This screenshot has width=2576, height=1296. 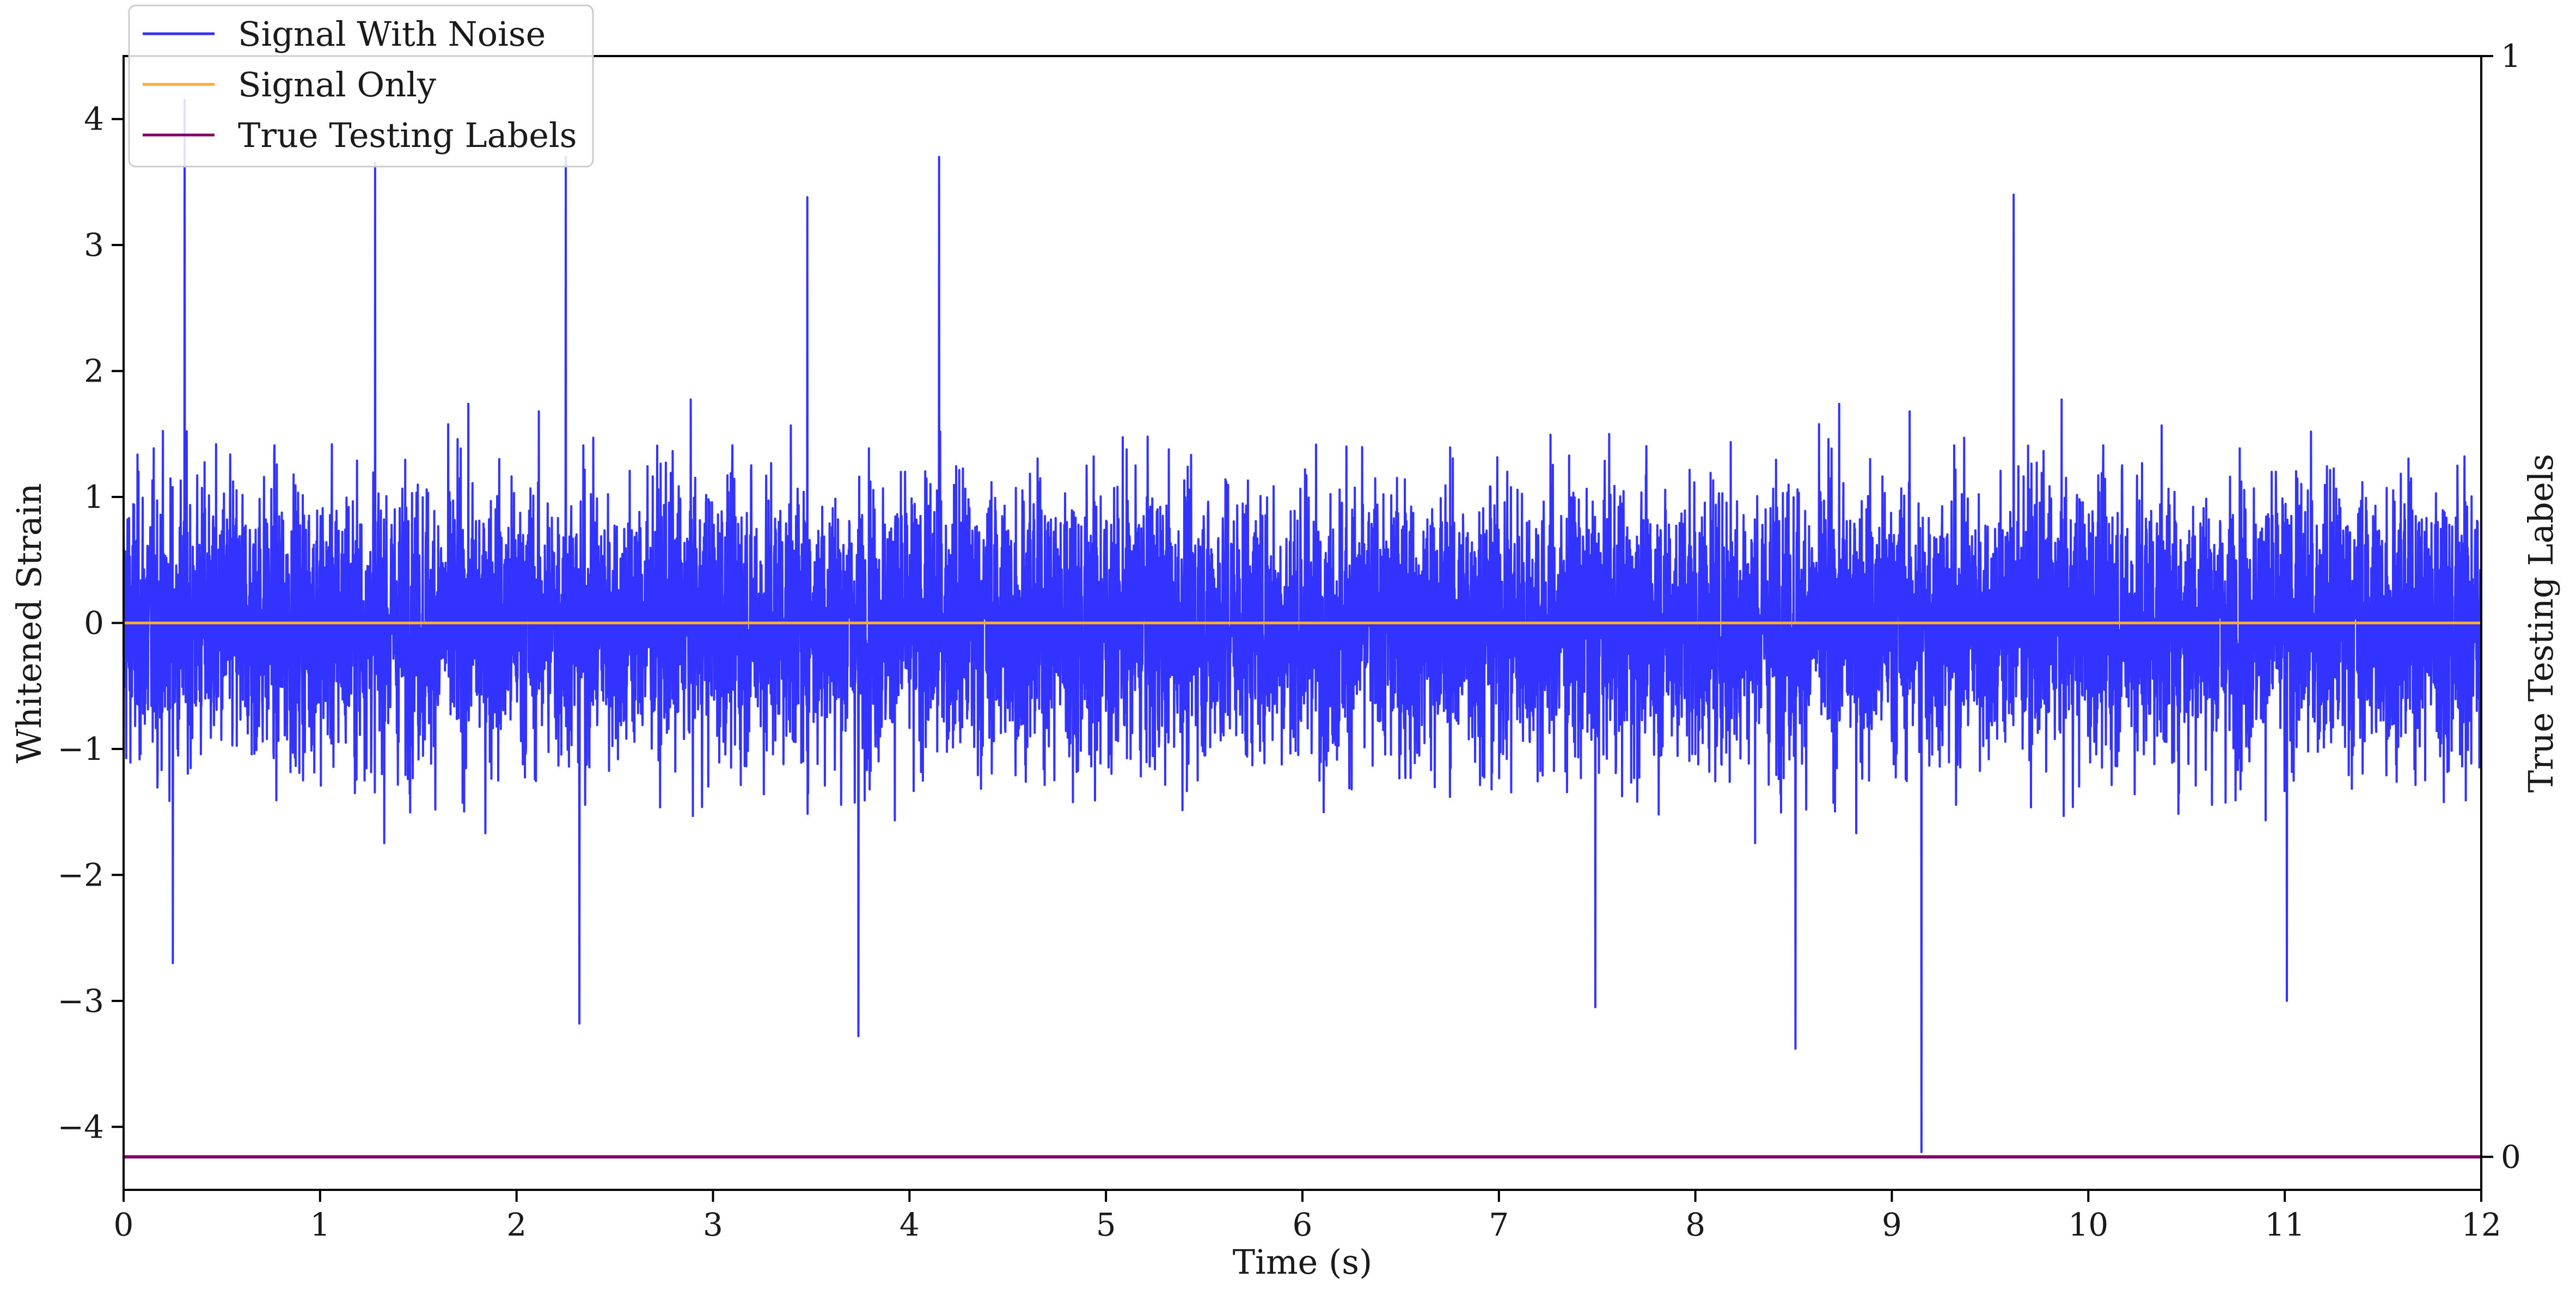 I want to click on y-tick-label: 3, so click(x=94, y=244).